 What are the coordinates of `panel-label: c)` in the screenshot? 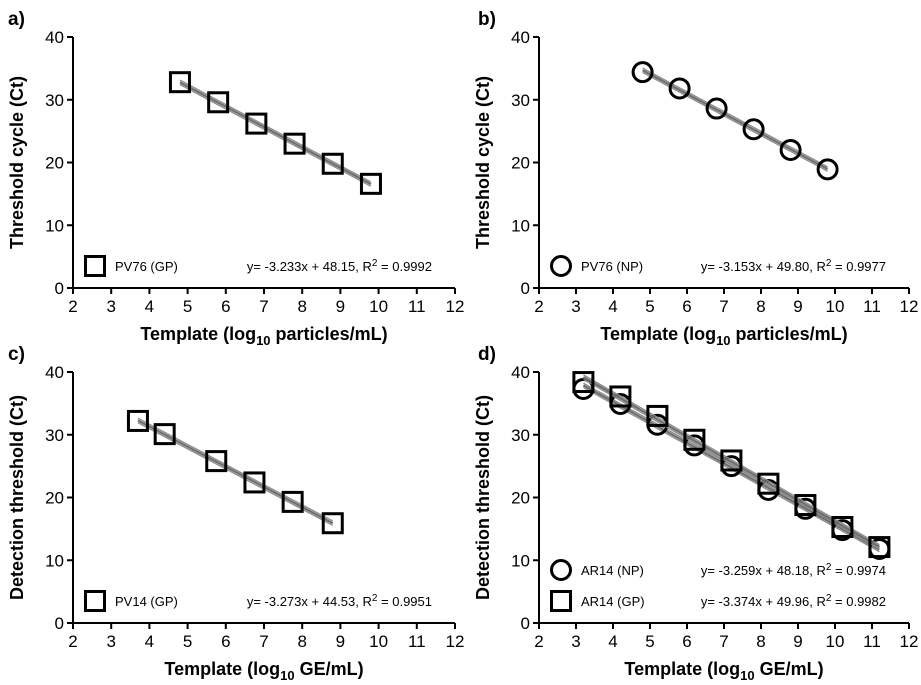 It's located at (16, 354).